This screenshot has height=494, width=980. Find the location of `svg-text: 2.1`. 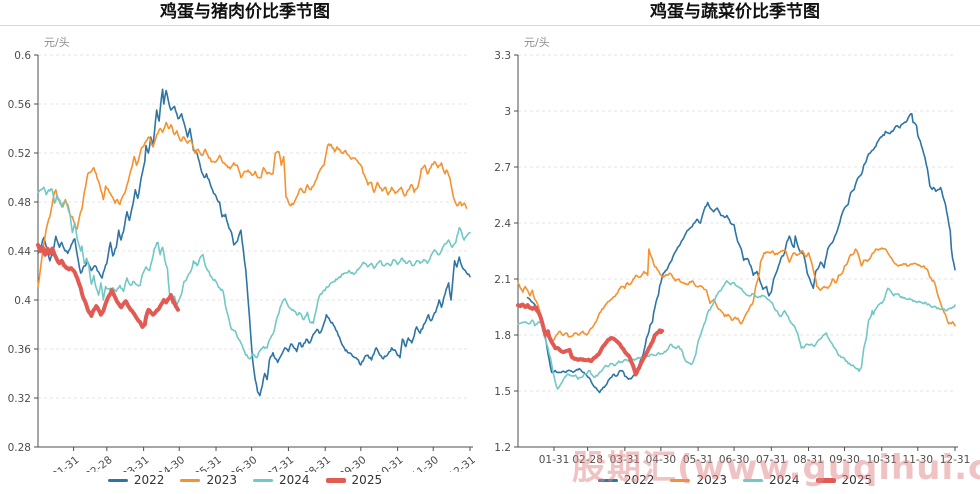

svg-text: 2.1 is located at coordinates (502, 280).